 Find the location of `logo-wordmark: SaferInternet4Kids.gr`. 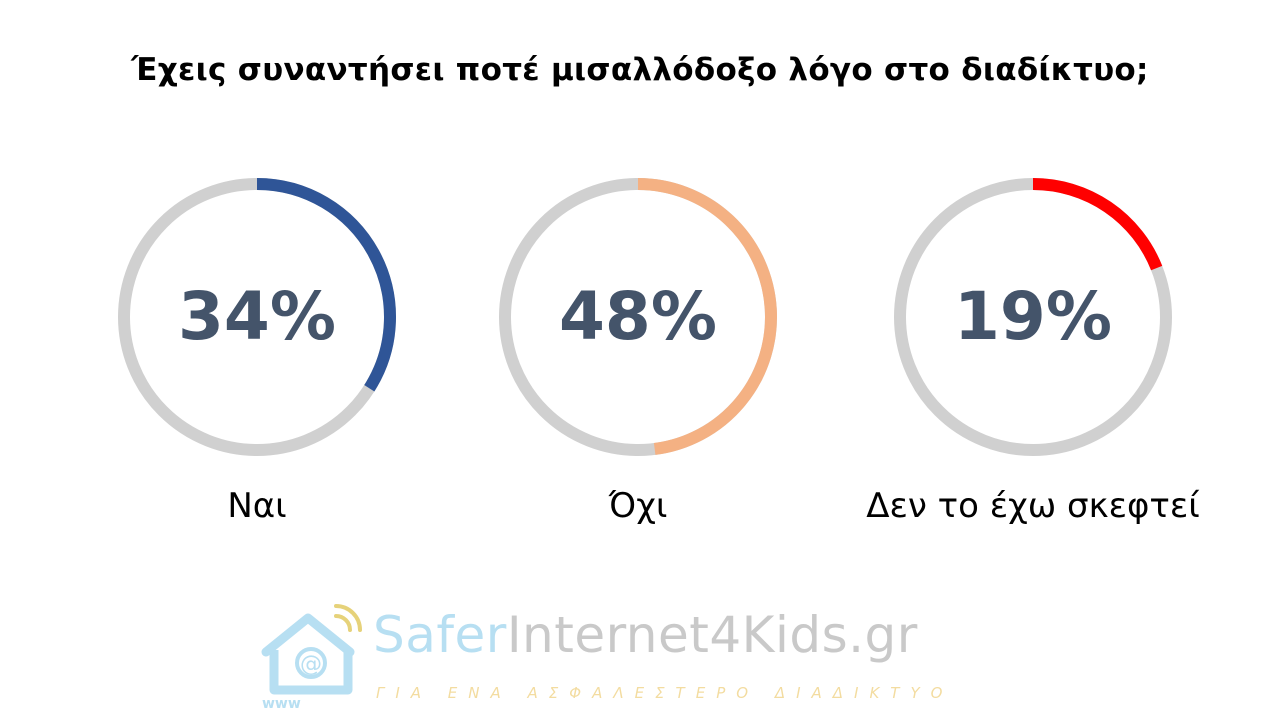

logo-wordmark: SaferInternet4Kids.gr is located at coordinates (645, 635).